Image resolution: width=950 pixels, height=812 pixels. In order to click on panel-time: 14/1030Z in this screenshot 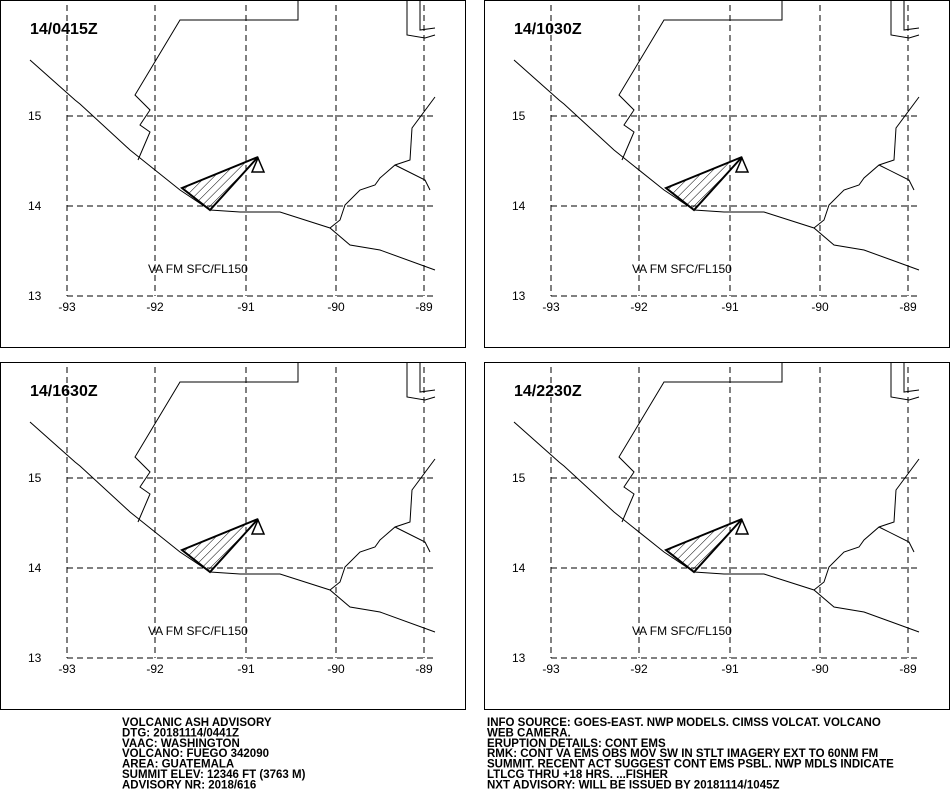, I will do `click(548, 29)`.